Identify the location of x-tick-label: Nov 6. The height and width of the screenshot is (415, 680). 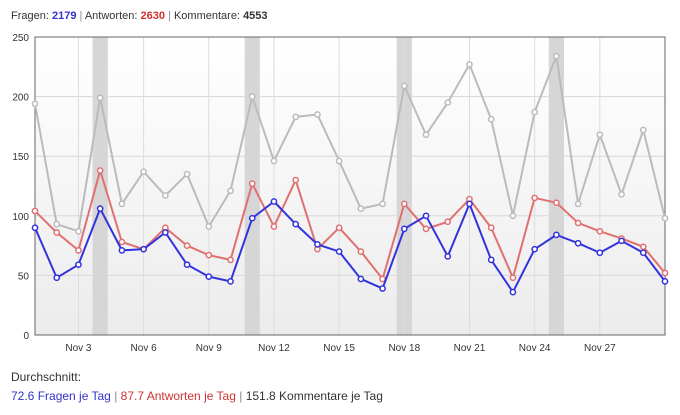
(144, 348).